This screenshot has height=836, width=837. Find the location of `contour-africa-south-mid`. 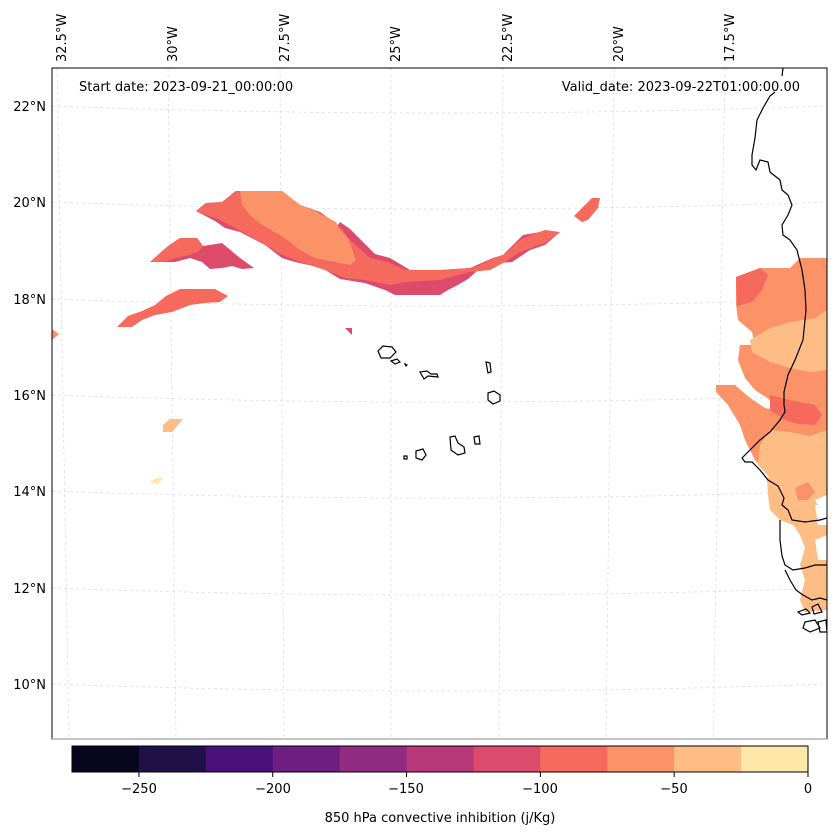

contour-africa-south-mid is located at coordinates (805, 491).